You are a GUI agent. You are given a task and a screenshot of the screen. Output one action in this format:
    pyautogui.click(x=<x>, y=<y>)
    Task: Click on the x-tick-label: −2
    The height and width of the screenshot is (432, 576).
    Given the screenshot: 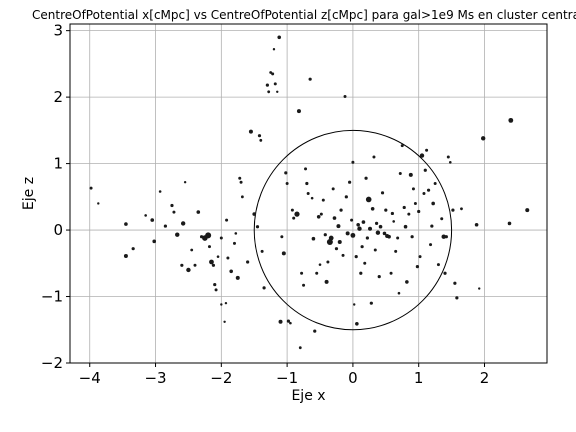 What is the action you would take?
    pyautogui.click(x=221, y=378)
    